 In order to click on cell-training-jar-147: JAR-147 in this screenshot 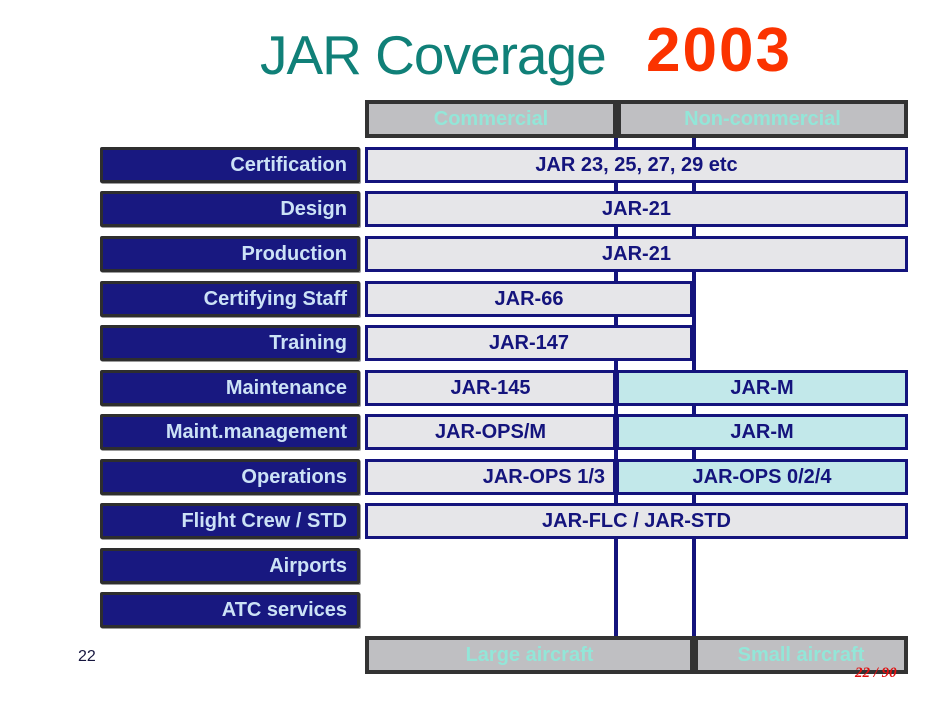, I will do `click(529, 343)`.